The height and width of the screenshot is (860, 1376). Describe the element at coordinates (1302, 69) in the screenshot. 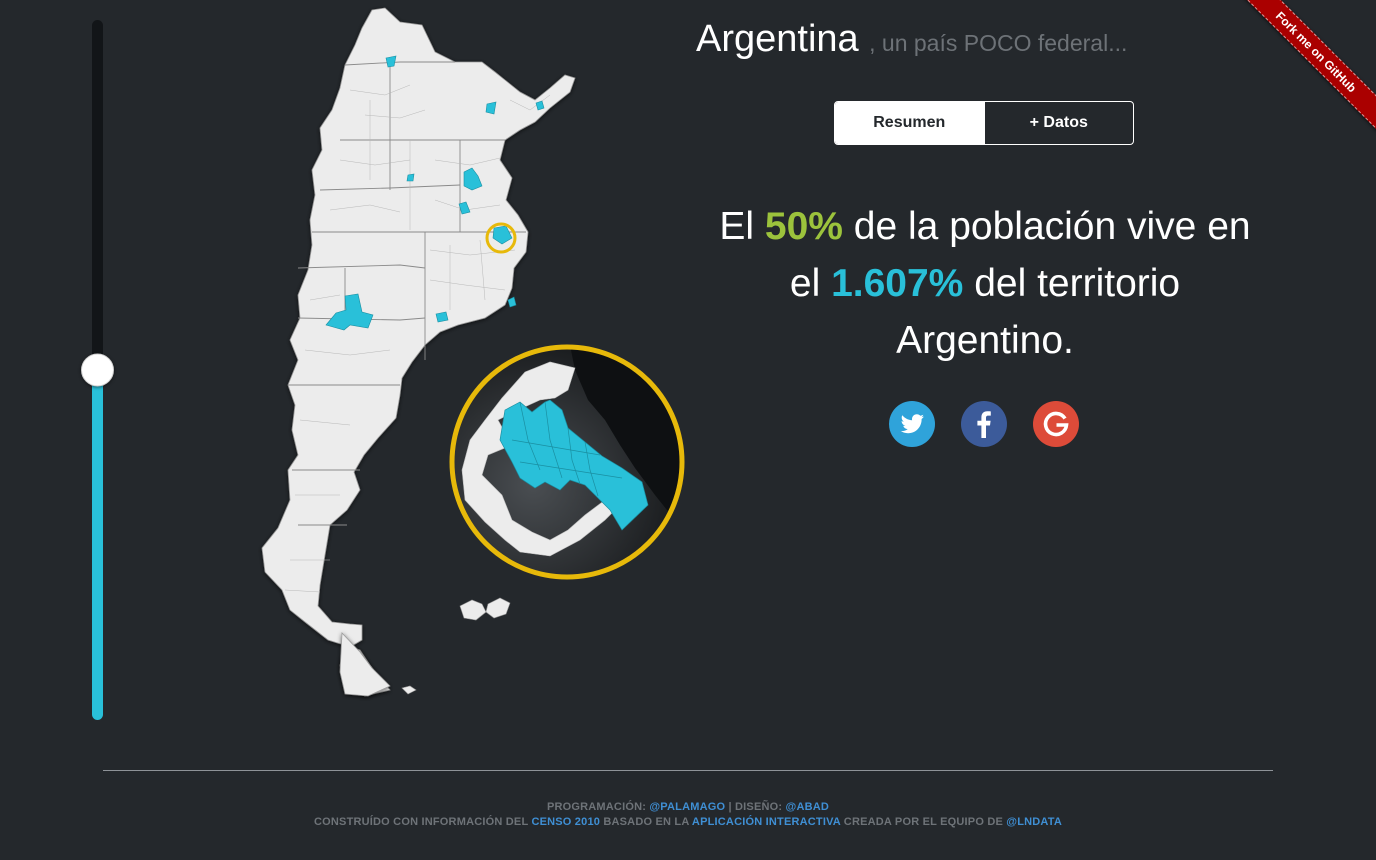

I see `fork-me-ribbon-link: Fork me on GitHub` at that location.